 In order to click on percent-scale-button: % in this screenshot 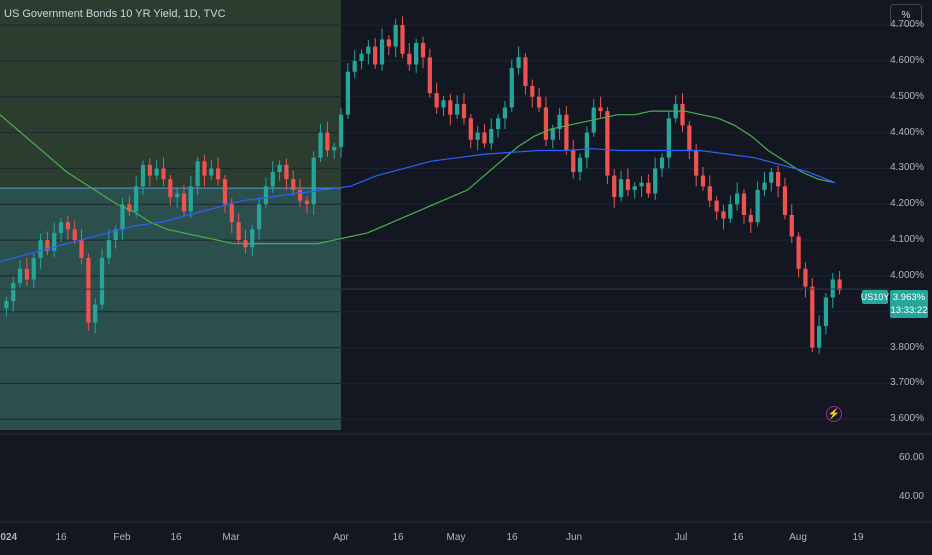, I will do `click(906, 15)`.